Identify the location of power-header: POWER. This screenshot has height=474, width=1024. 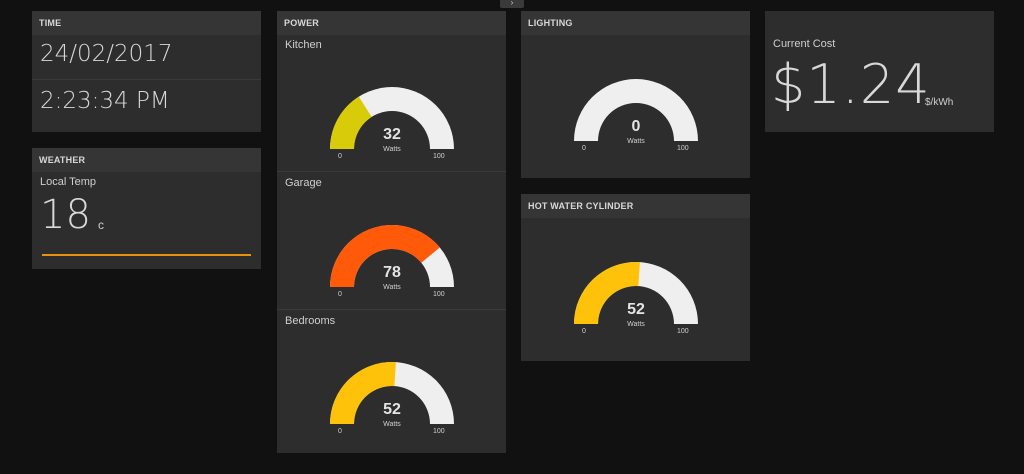
(391, 23).